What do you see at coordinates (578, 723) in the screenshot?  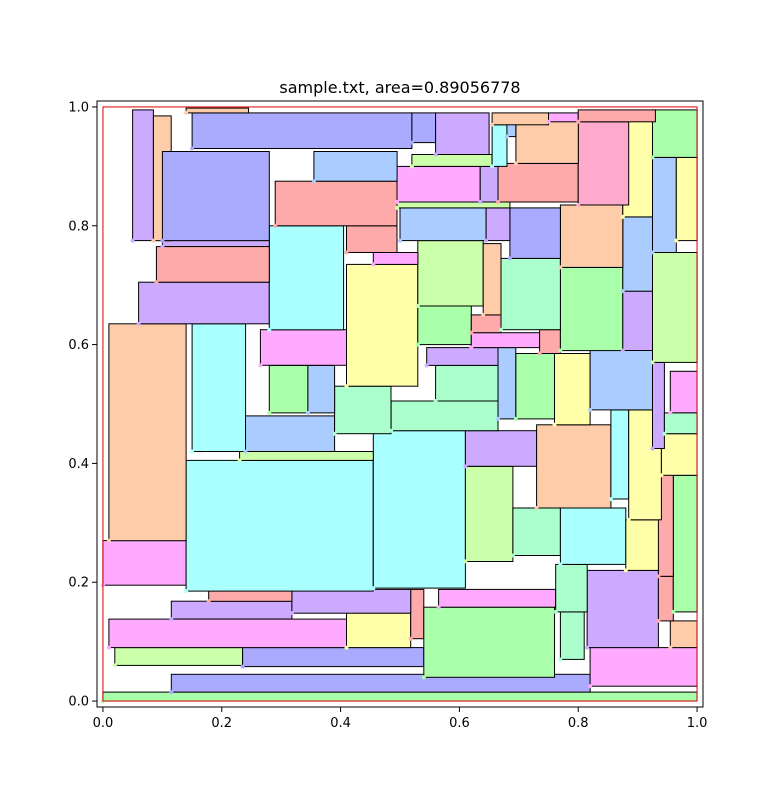 I see `x-tick-label: 0.8` at bounding box center [578, 723].